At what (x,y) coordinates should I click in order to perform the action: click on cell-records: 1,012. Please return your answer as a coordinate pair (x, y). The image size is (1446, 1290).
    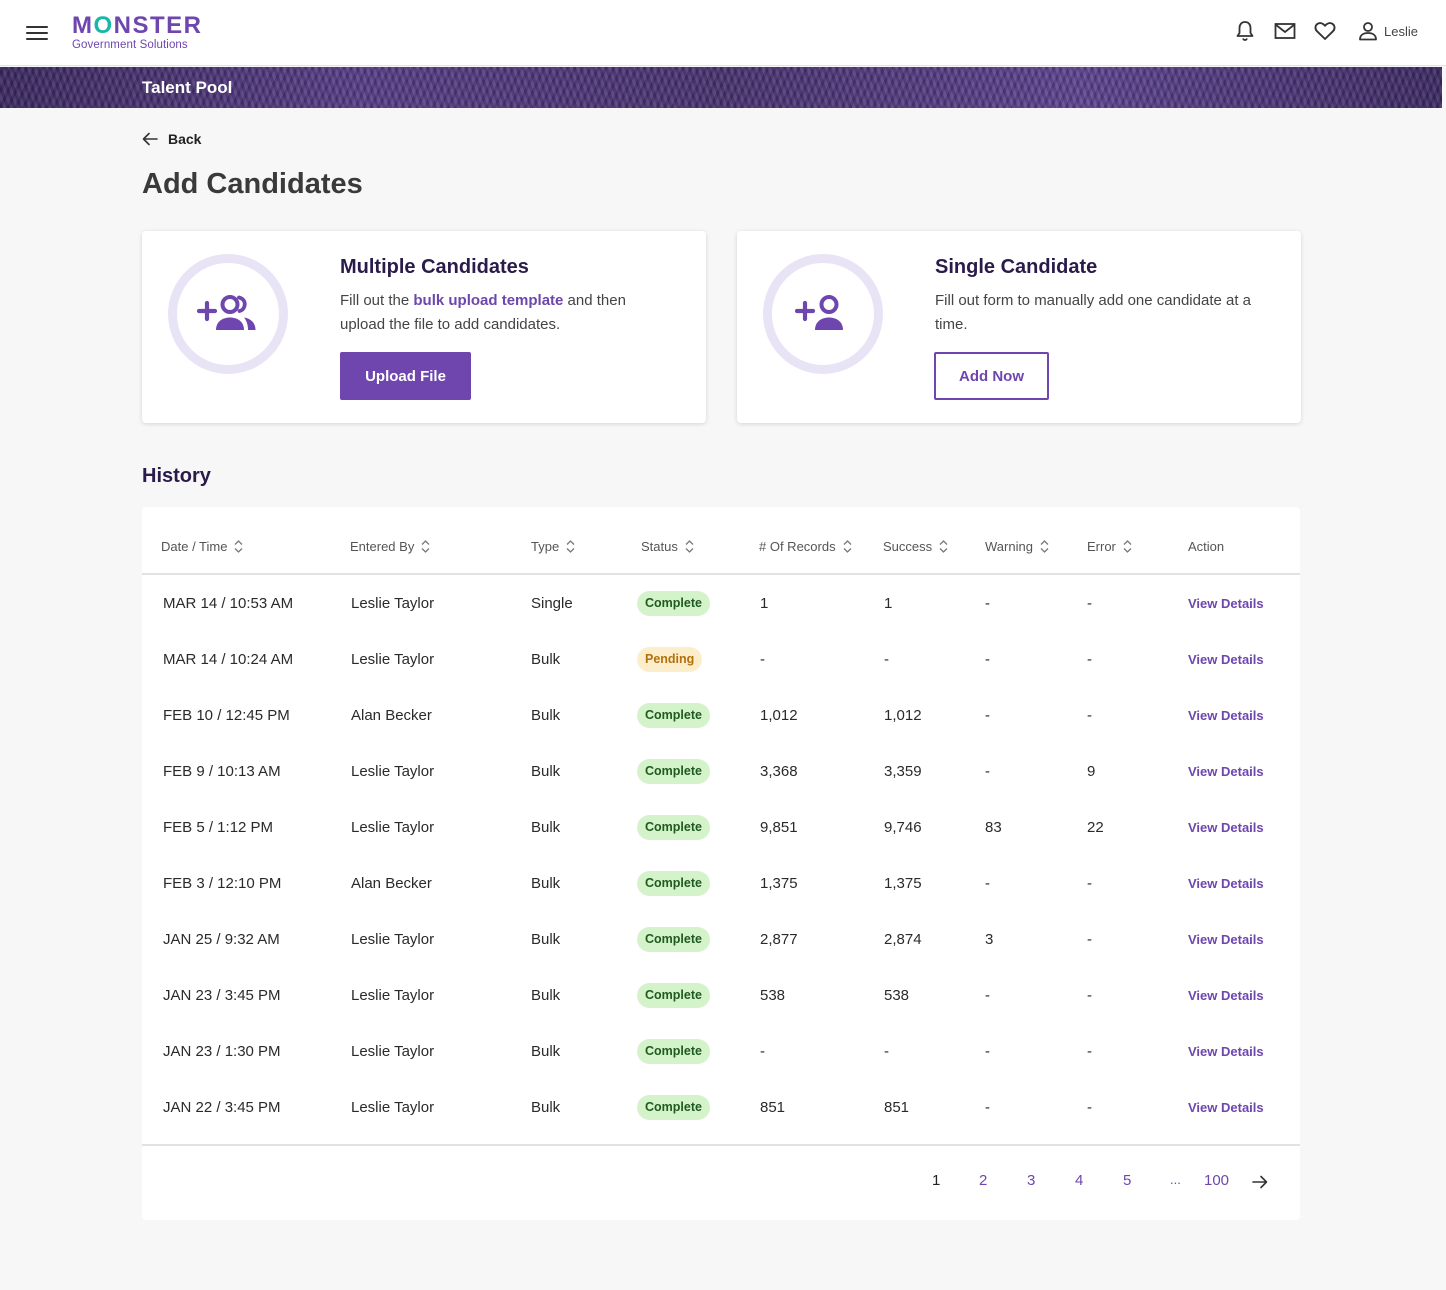
    Looking at the image, I should click on (779, 715).